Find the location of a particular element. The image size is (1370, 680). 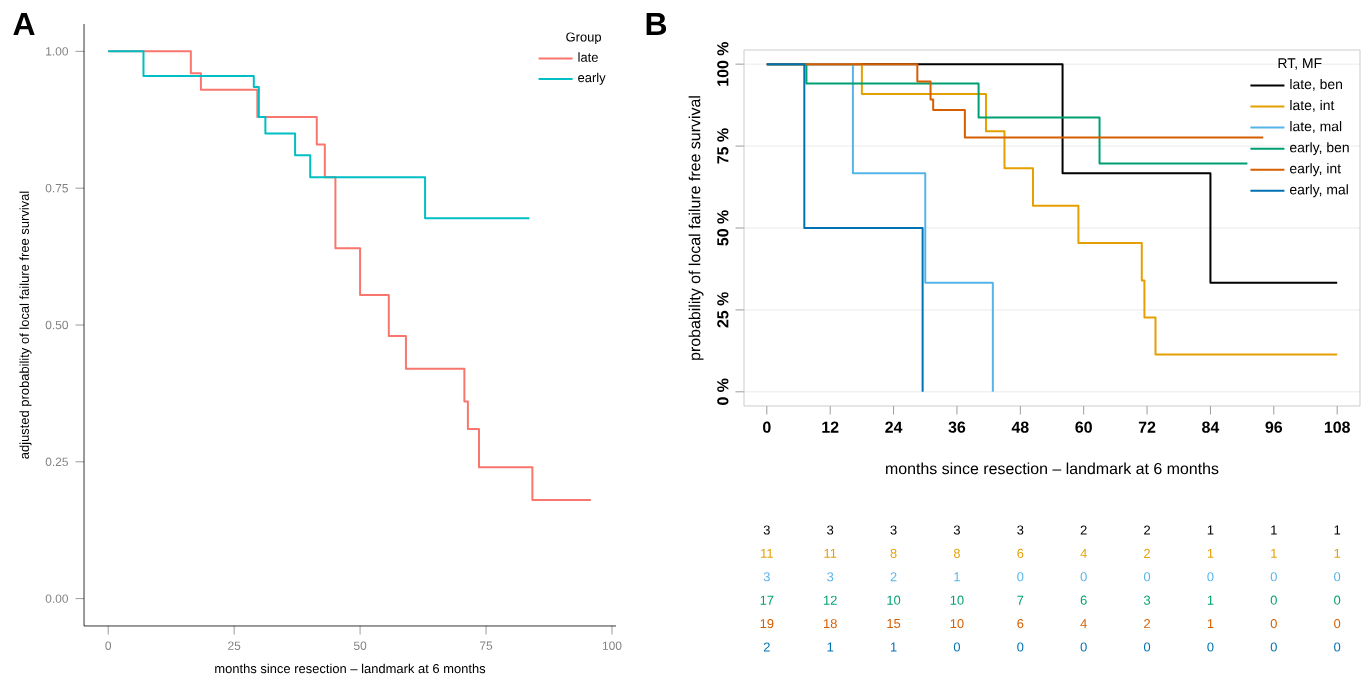

text: A is located at coordinates (24, 24).